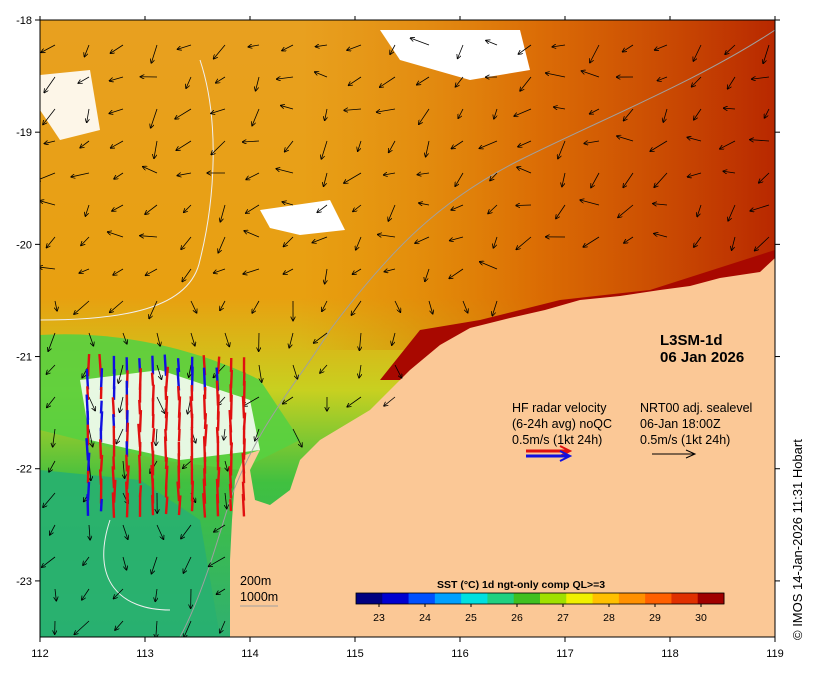  Describe the element at coordinates (696, 408) in the screenshot. I see `nrt-legend-line1: NRT00 adj. sealevel` at that location.